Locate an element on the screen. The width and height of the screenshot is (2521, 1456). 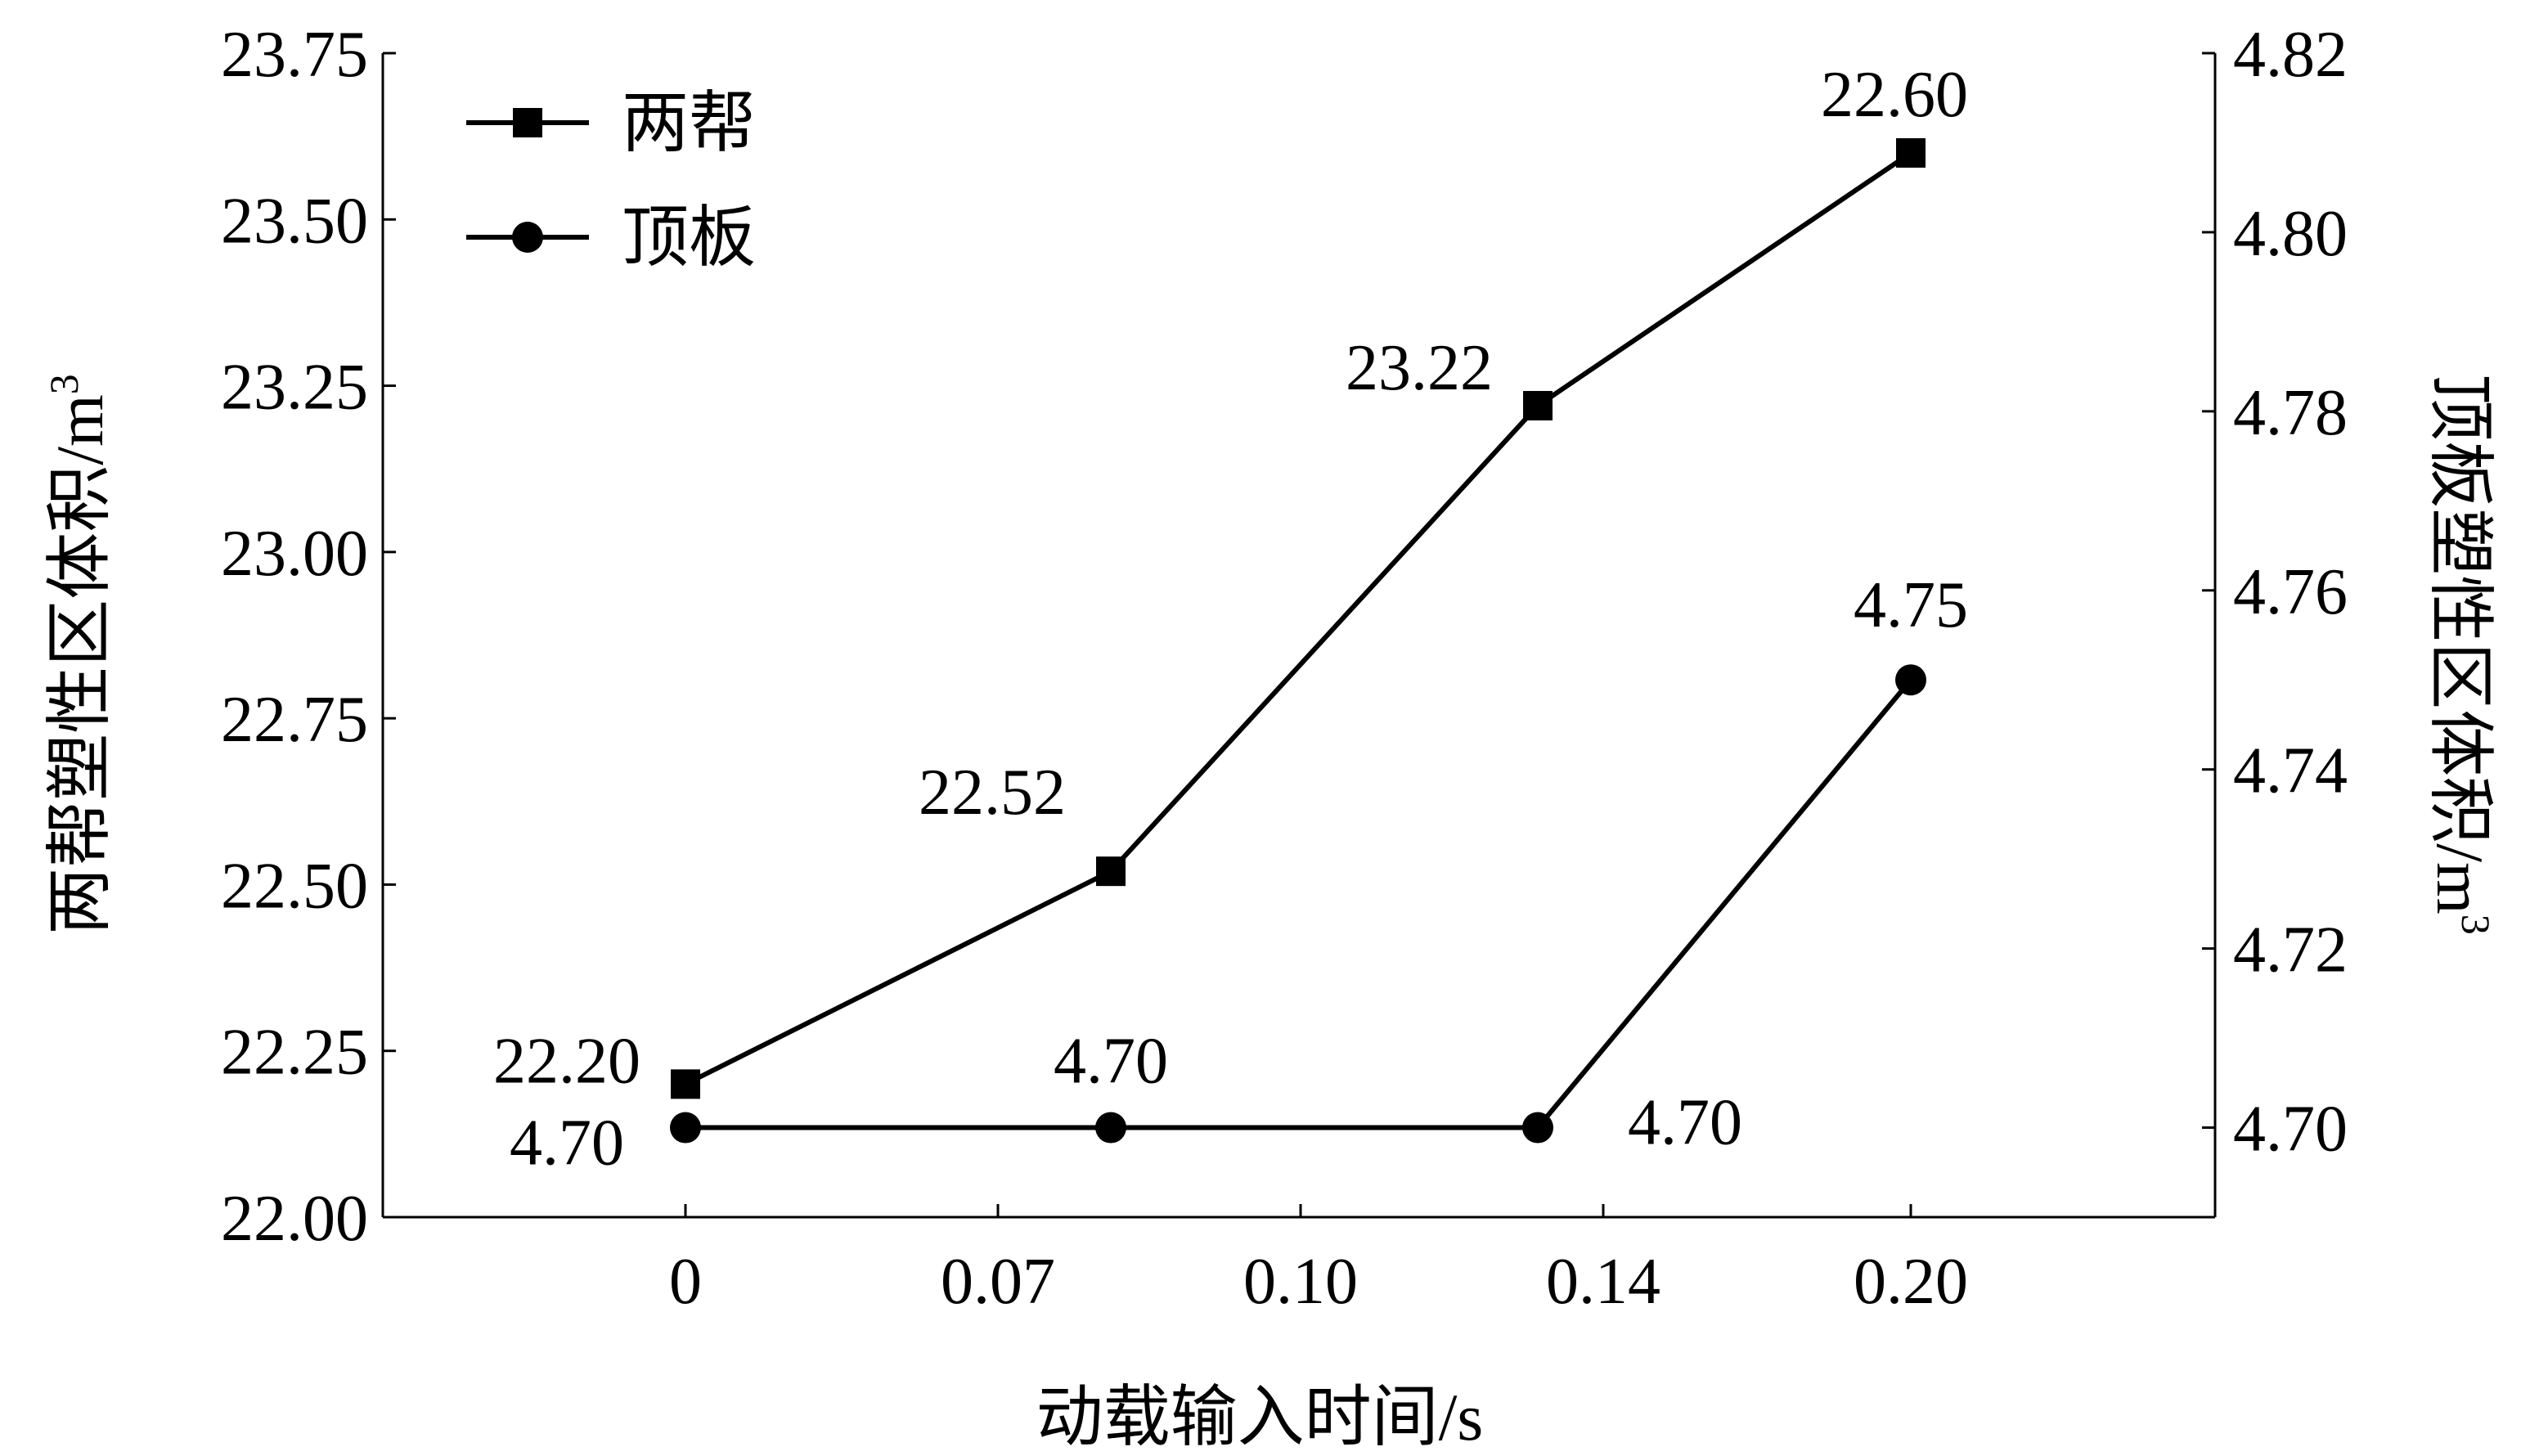
right-y-axis-title-sup: 3 is located at coordinates (2476, 925).